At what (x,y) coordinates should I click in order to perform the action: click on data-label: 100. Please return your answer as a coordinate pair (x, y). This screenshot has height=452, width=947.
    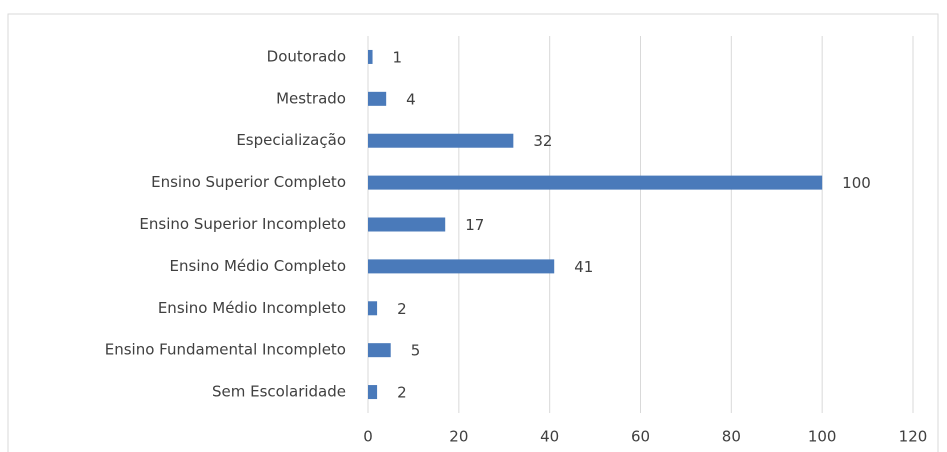
    Looking at the image, I should click on (856, 183).